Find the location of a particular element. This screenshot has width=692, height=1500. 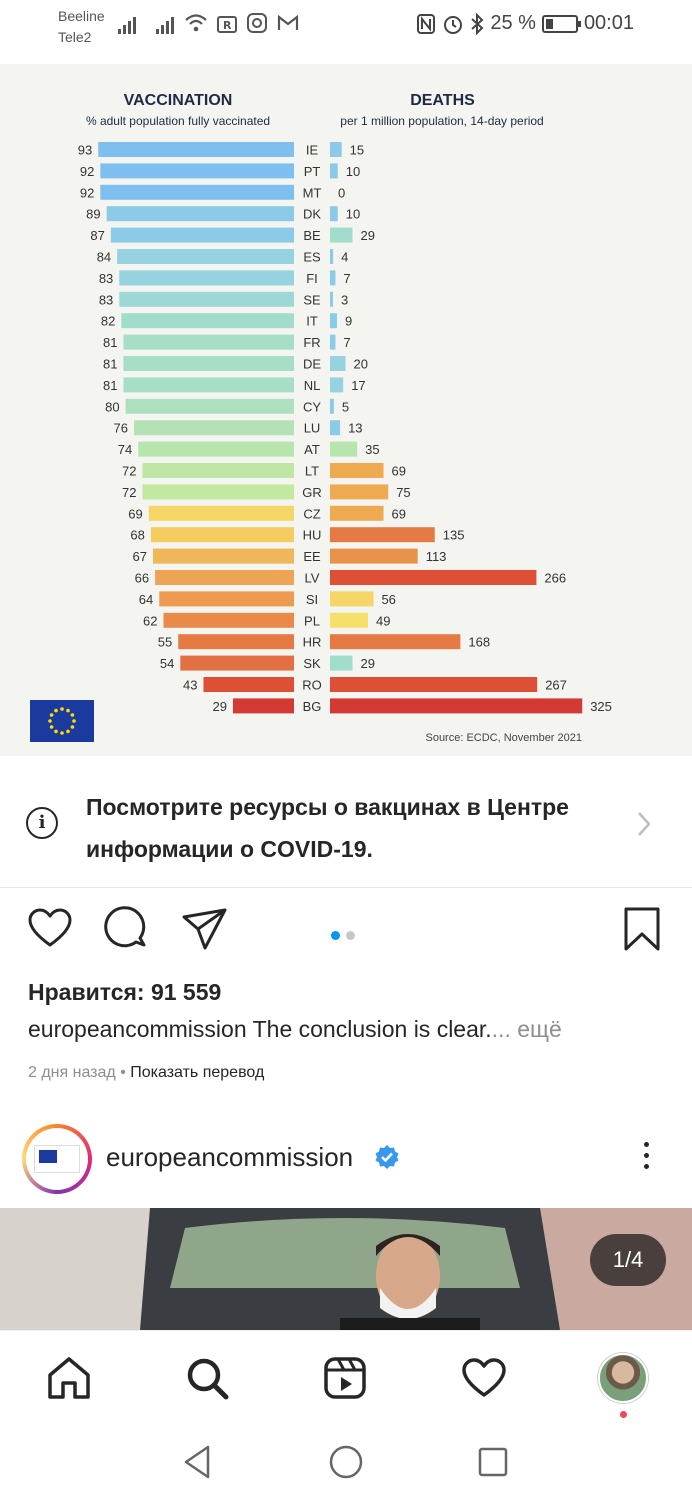

vaccination-label-SI: 64 is located at coordinates (146, 599).